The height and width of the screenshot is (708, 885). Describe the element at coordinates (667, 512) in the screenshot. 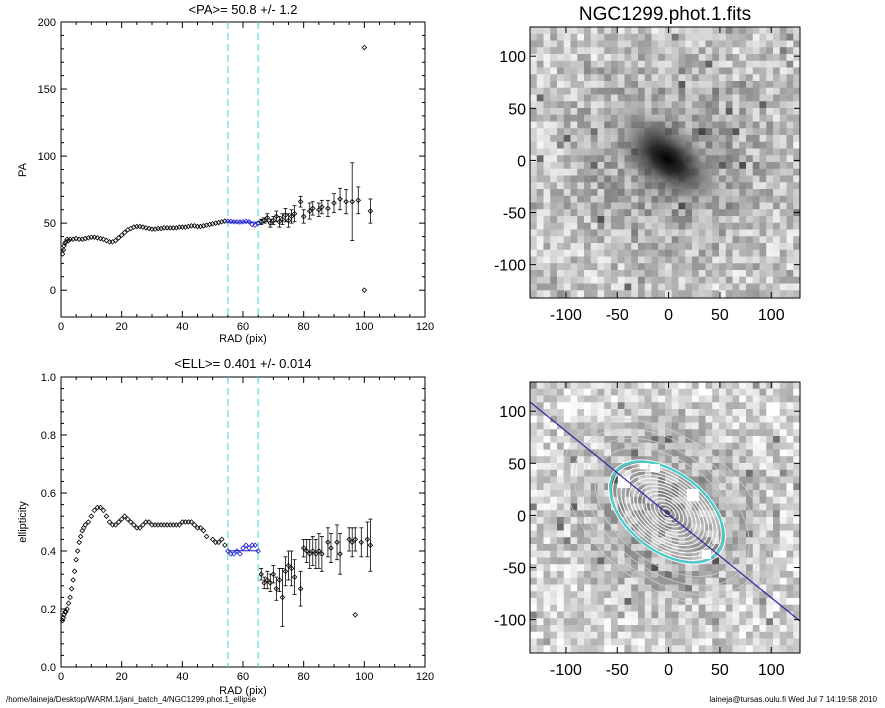

I see `outer-contour-ellipse` at that location.